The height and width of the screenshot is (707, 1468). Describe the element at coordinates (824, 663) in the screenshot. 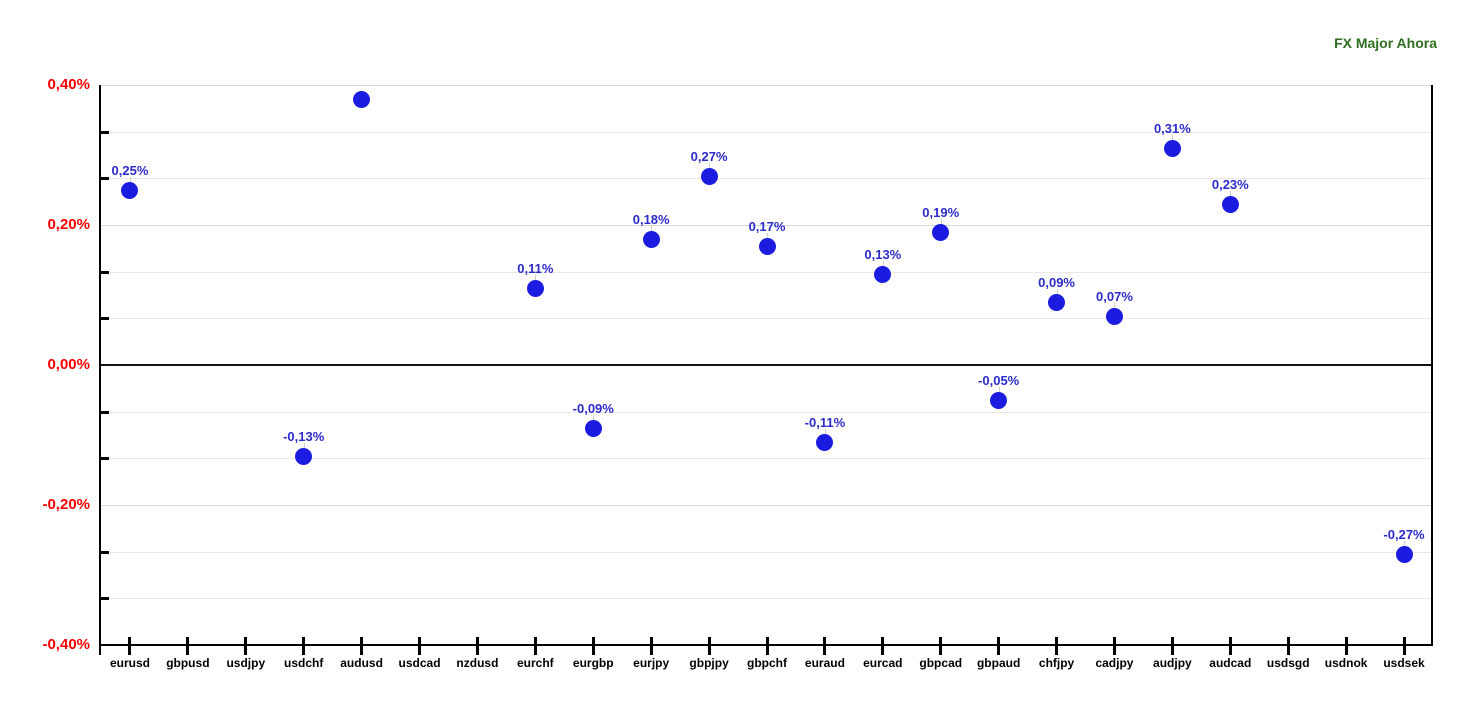

I see `x-axis-label: euraud` at that location.